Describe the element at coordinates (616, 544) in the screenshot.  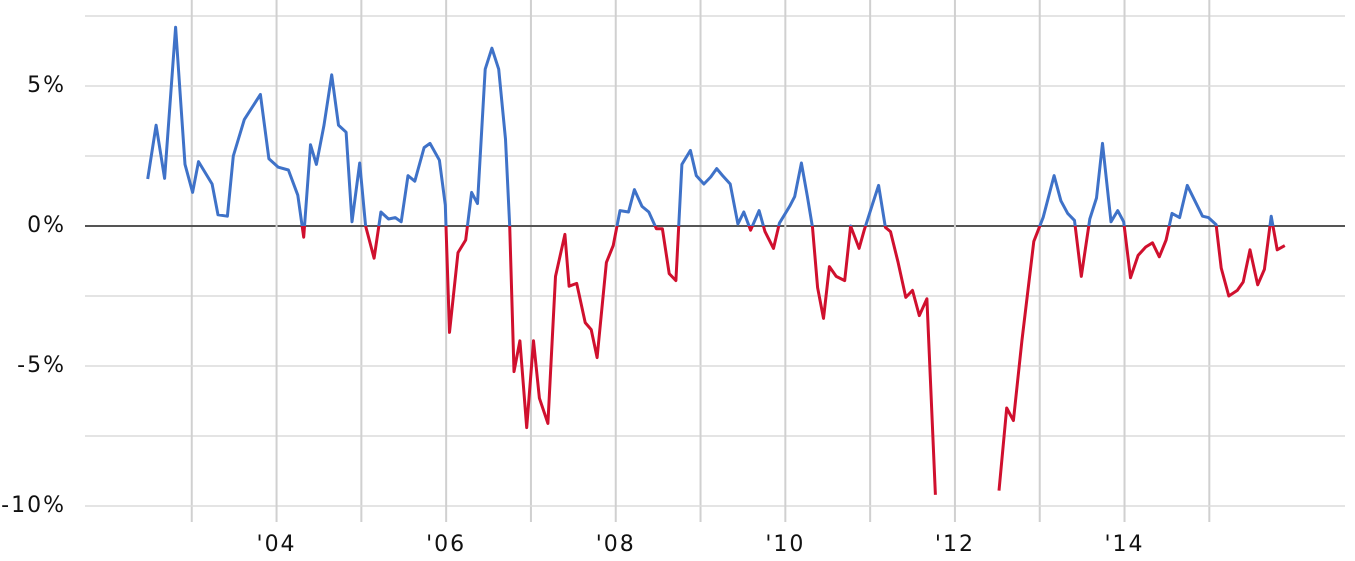
I see `x-tick-label: '08` at that location.